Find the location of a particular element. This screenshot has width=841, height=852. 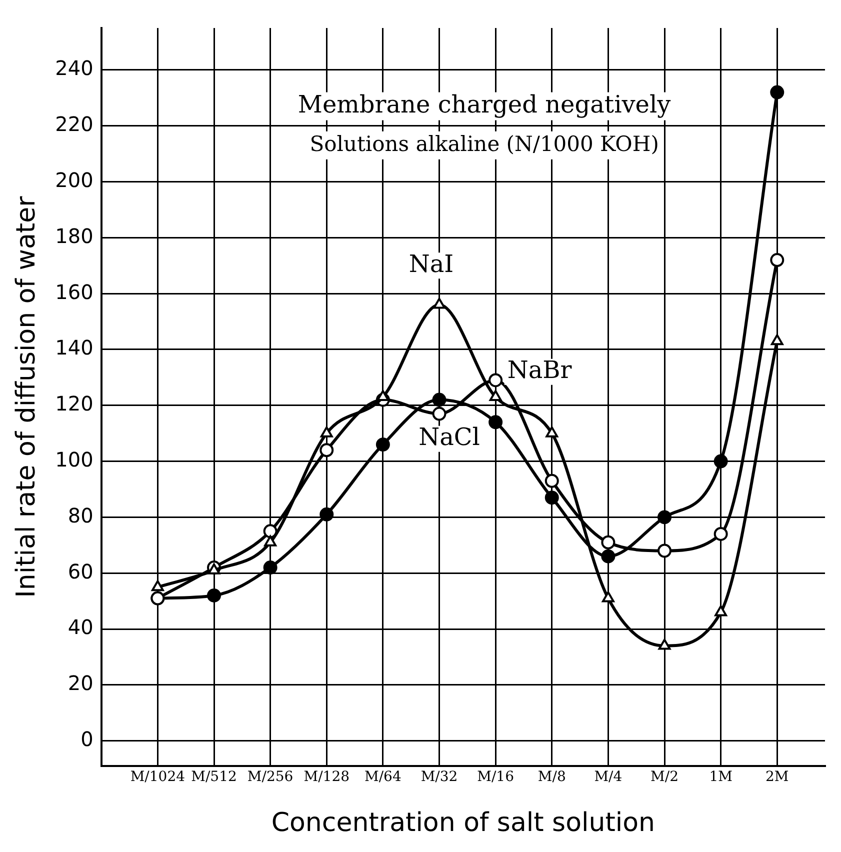

series-label: NaBr is located at coordinates (539, 370).